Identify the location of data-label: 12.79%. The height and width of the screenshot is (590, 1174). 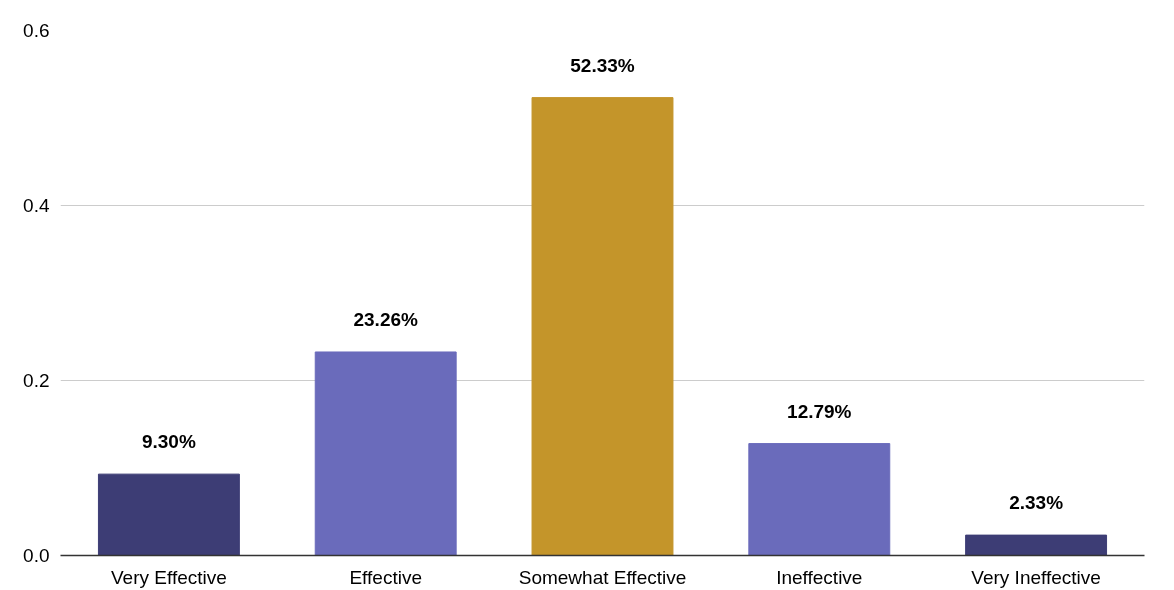
(819, 411).